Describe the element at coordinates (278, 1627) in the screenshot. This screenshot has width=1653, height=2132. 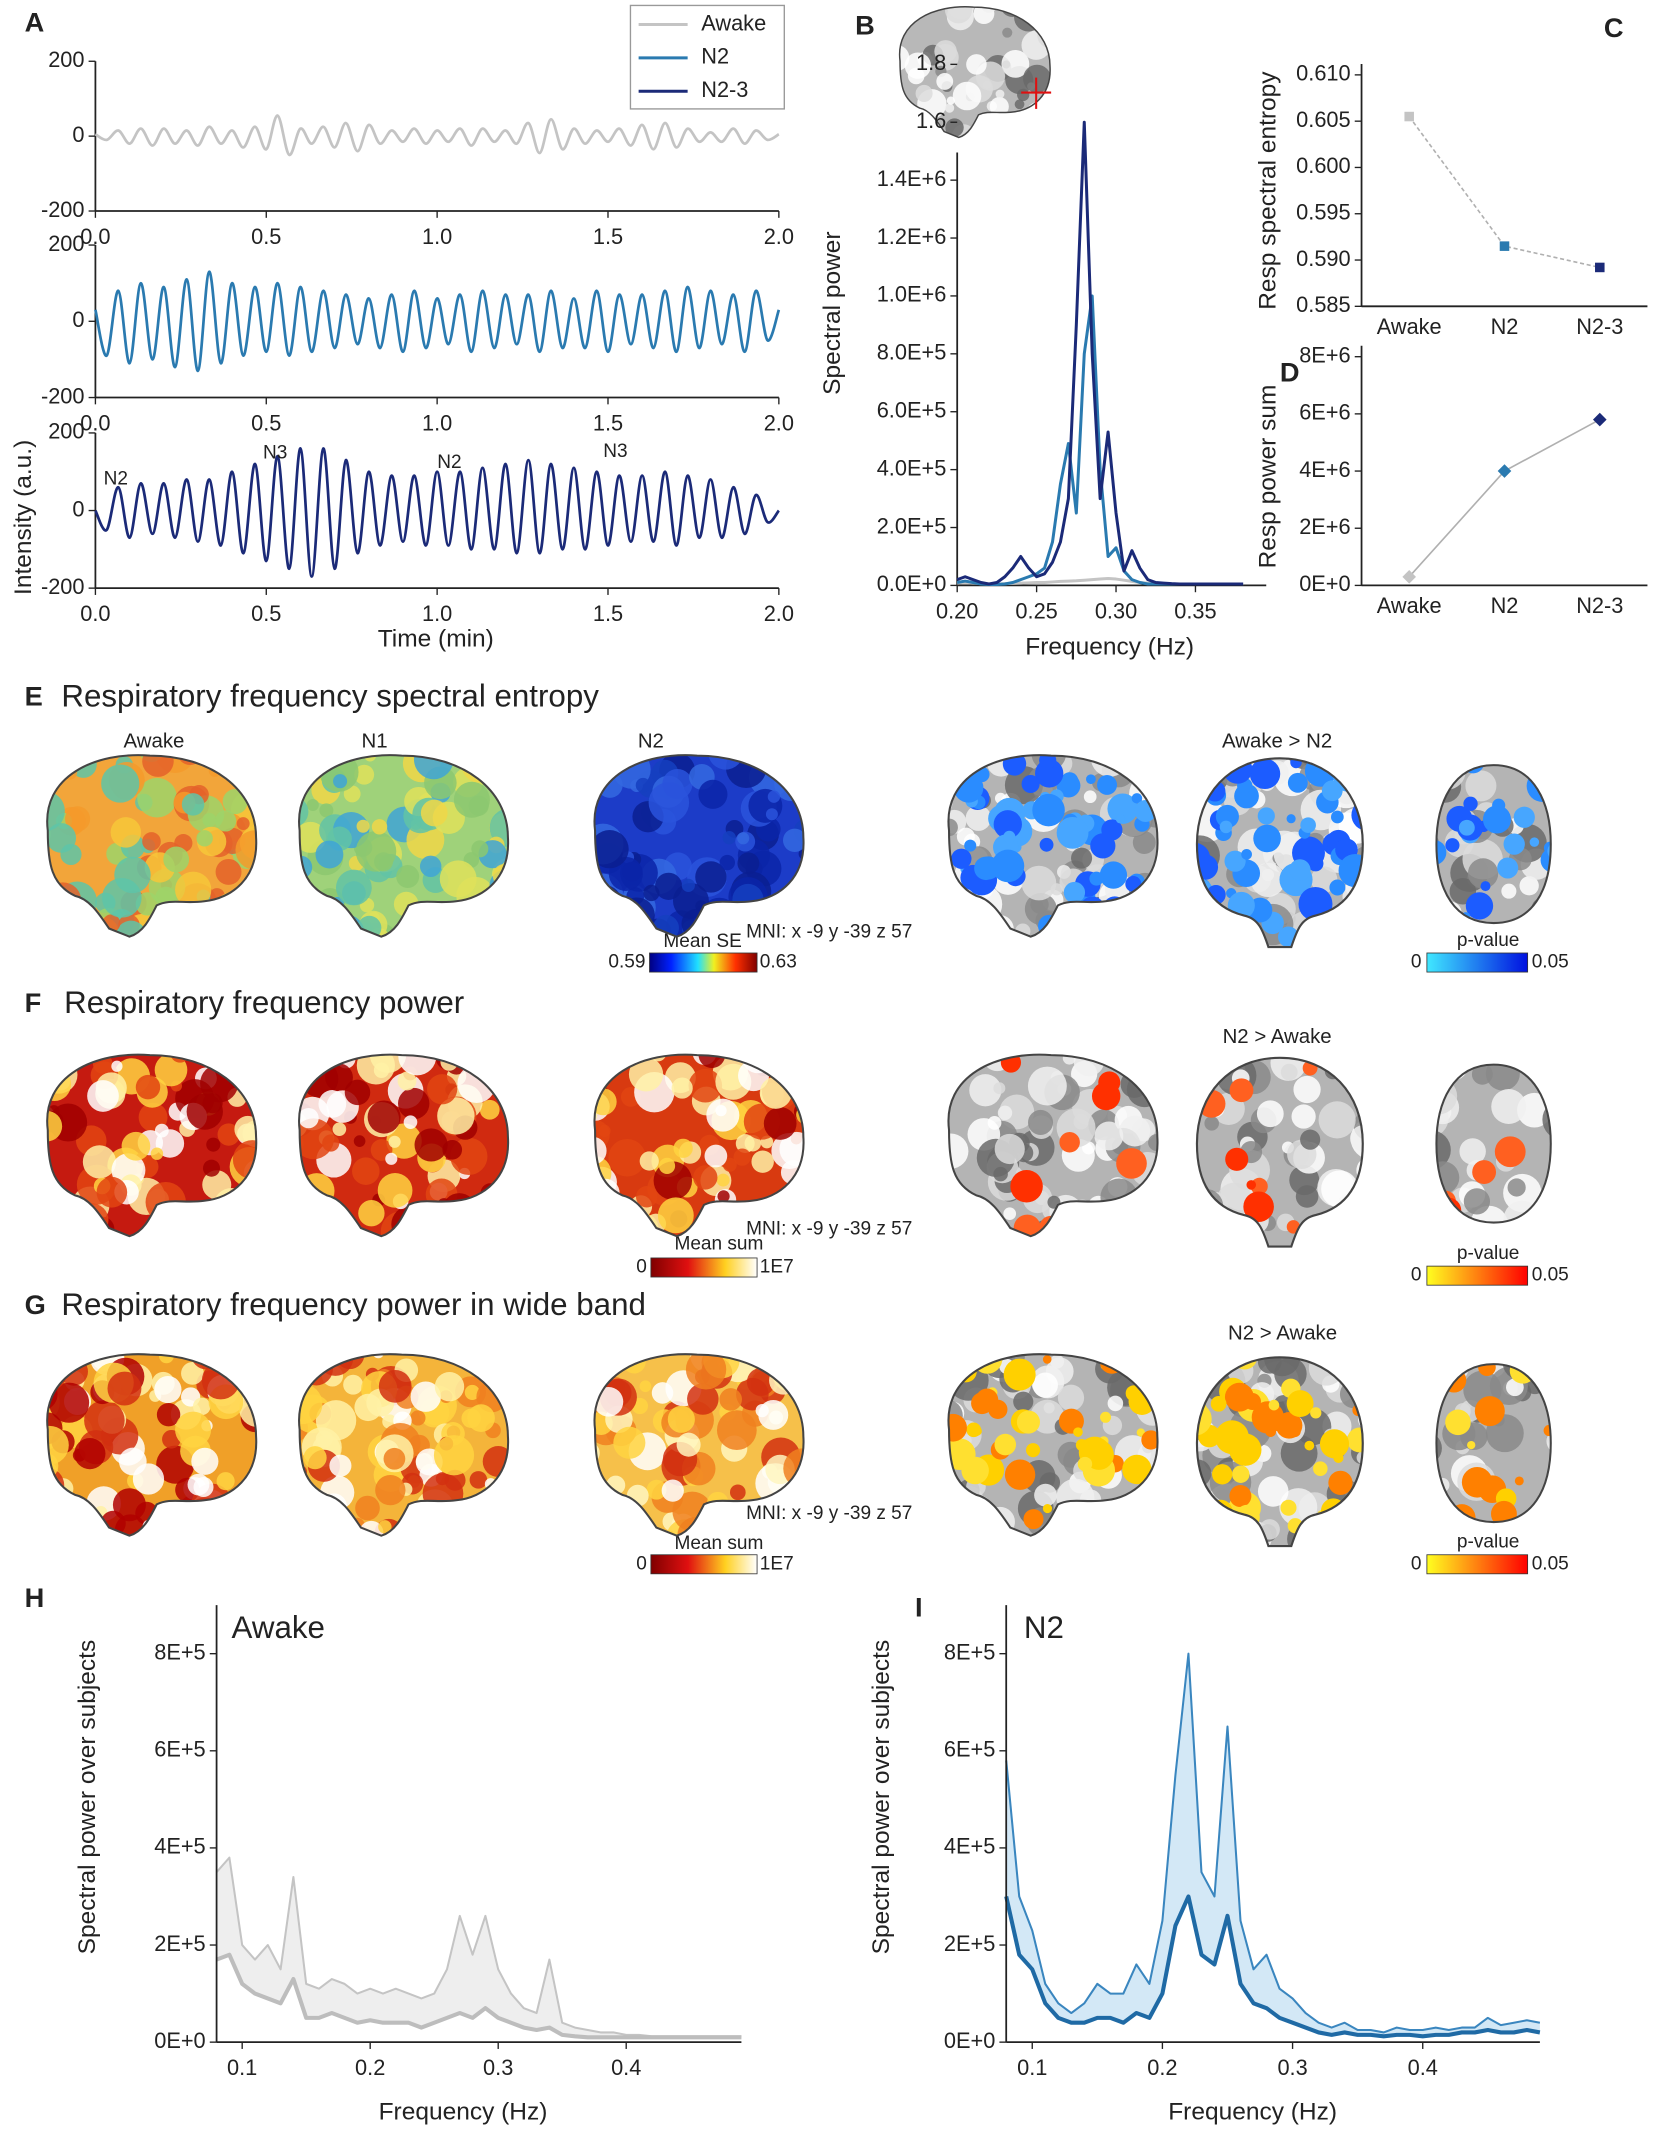
I see `chart-title: Awake` at that location.